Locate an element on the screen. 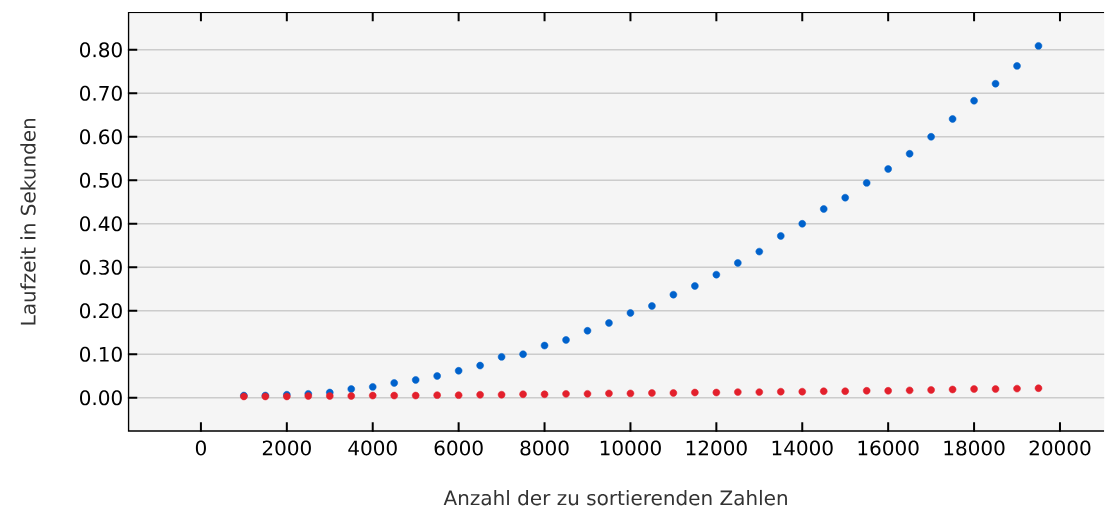  x-tick-label: 20000 is located at coordinates (1060, 448).